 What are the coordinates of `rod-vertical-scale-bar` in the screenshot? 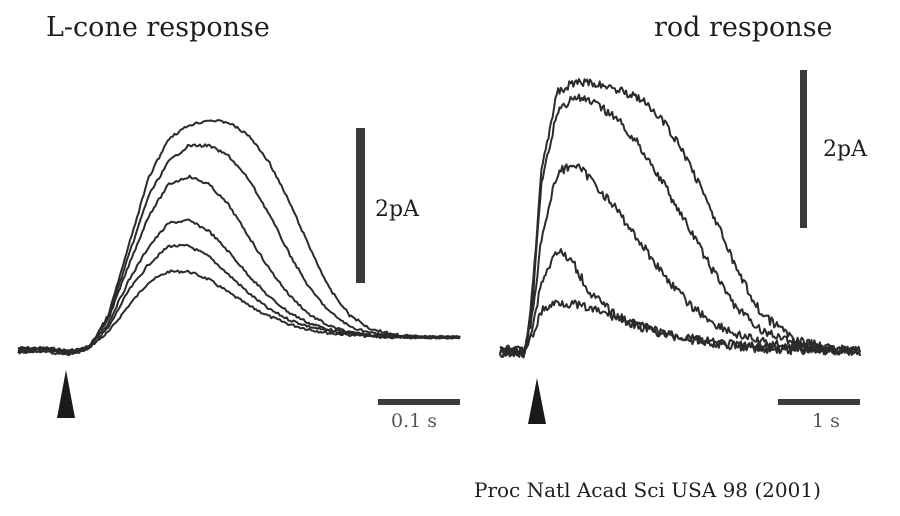 It's located at (803, 149).